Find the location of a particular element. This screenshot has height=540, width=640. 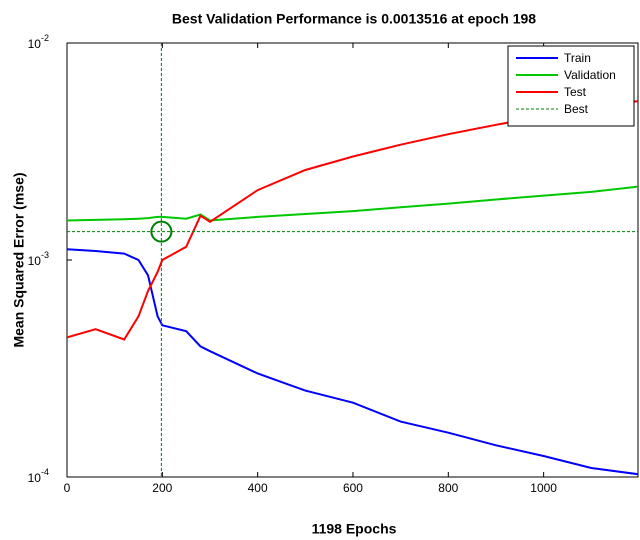

y-tick-label: 10⁻³ is located at coordinates (38, 259).